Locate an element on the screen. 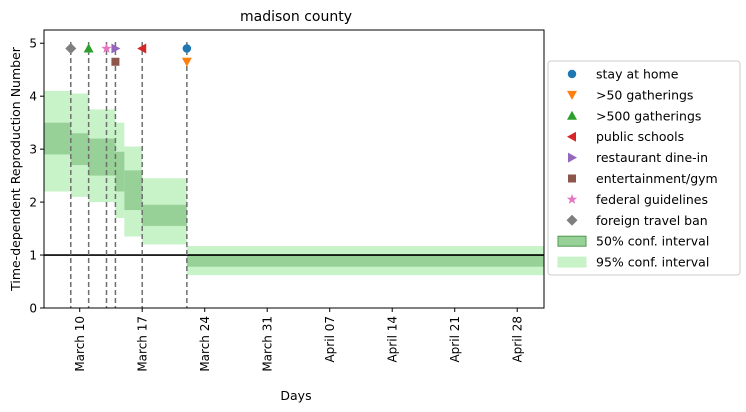 Image resolution: width=746 pixels, height=412 pixels. y-axis-label: Time-dependent Reproduction Number is located at coordinates (15, 169).